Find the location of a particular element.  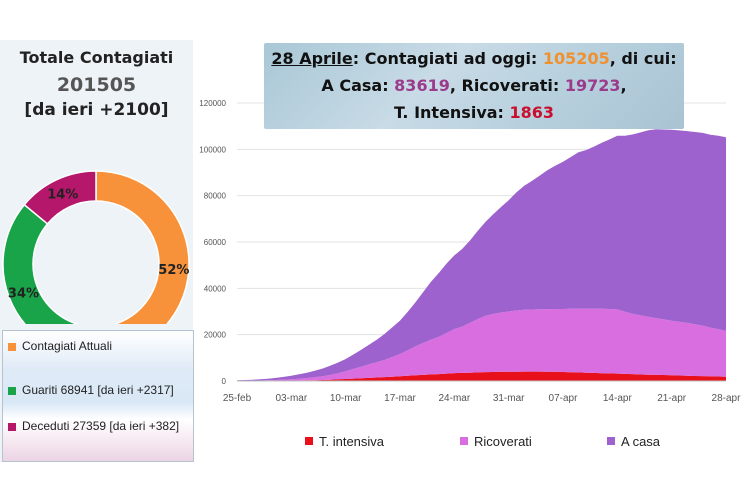

banner-line-3: T. Intensiva: 1863 is located at coordinates (474, 112).